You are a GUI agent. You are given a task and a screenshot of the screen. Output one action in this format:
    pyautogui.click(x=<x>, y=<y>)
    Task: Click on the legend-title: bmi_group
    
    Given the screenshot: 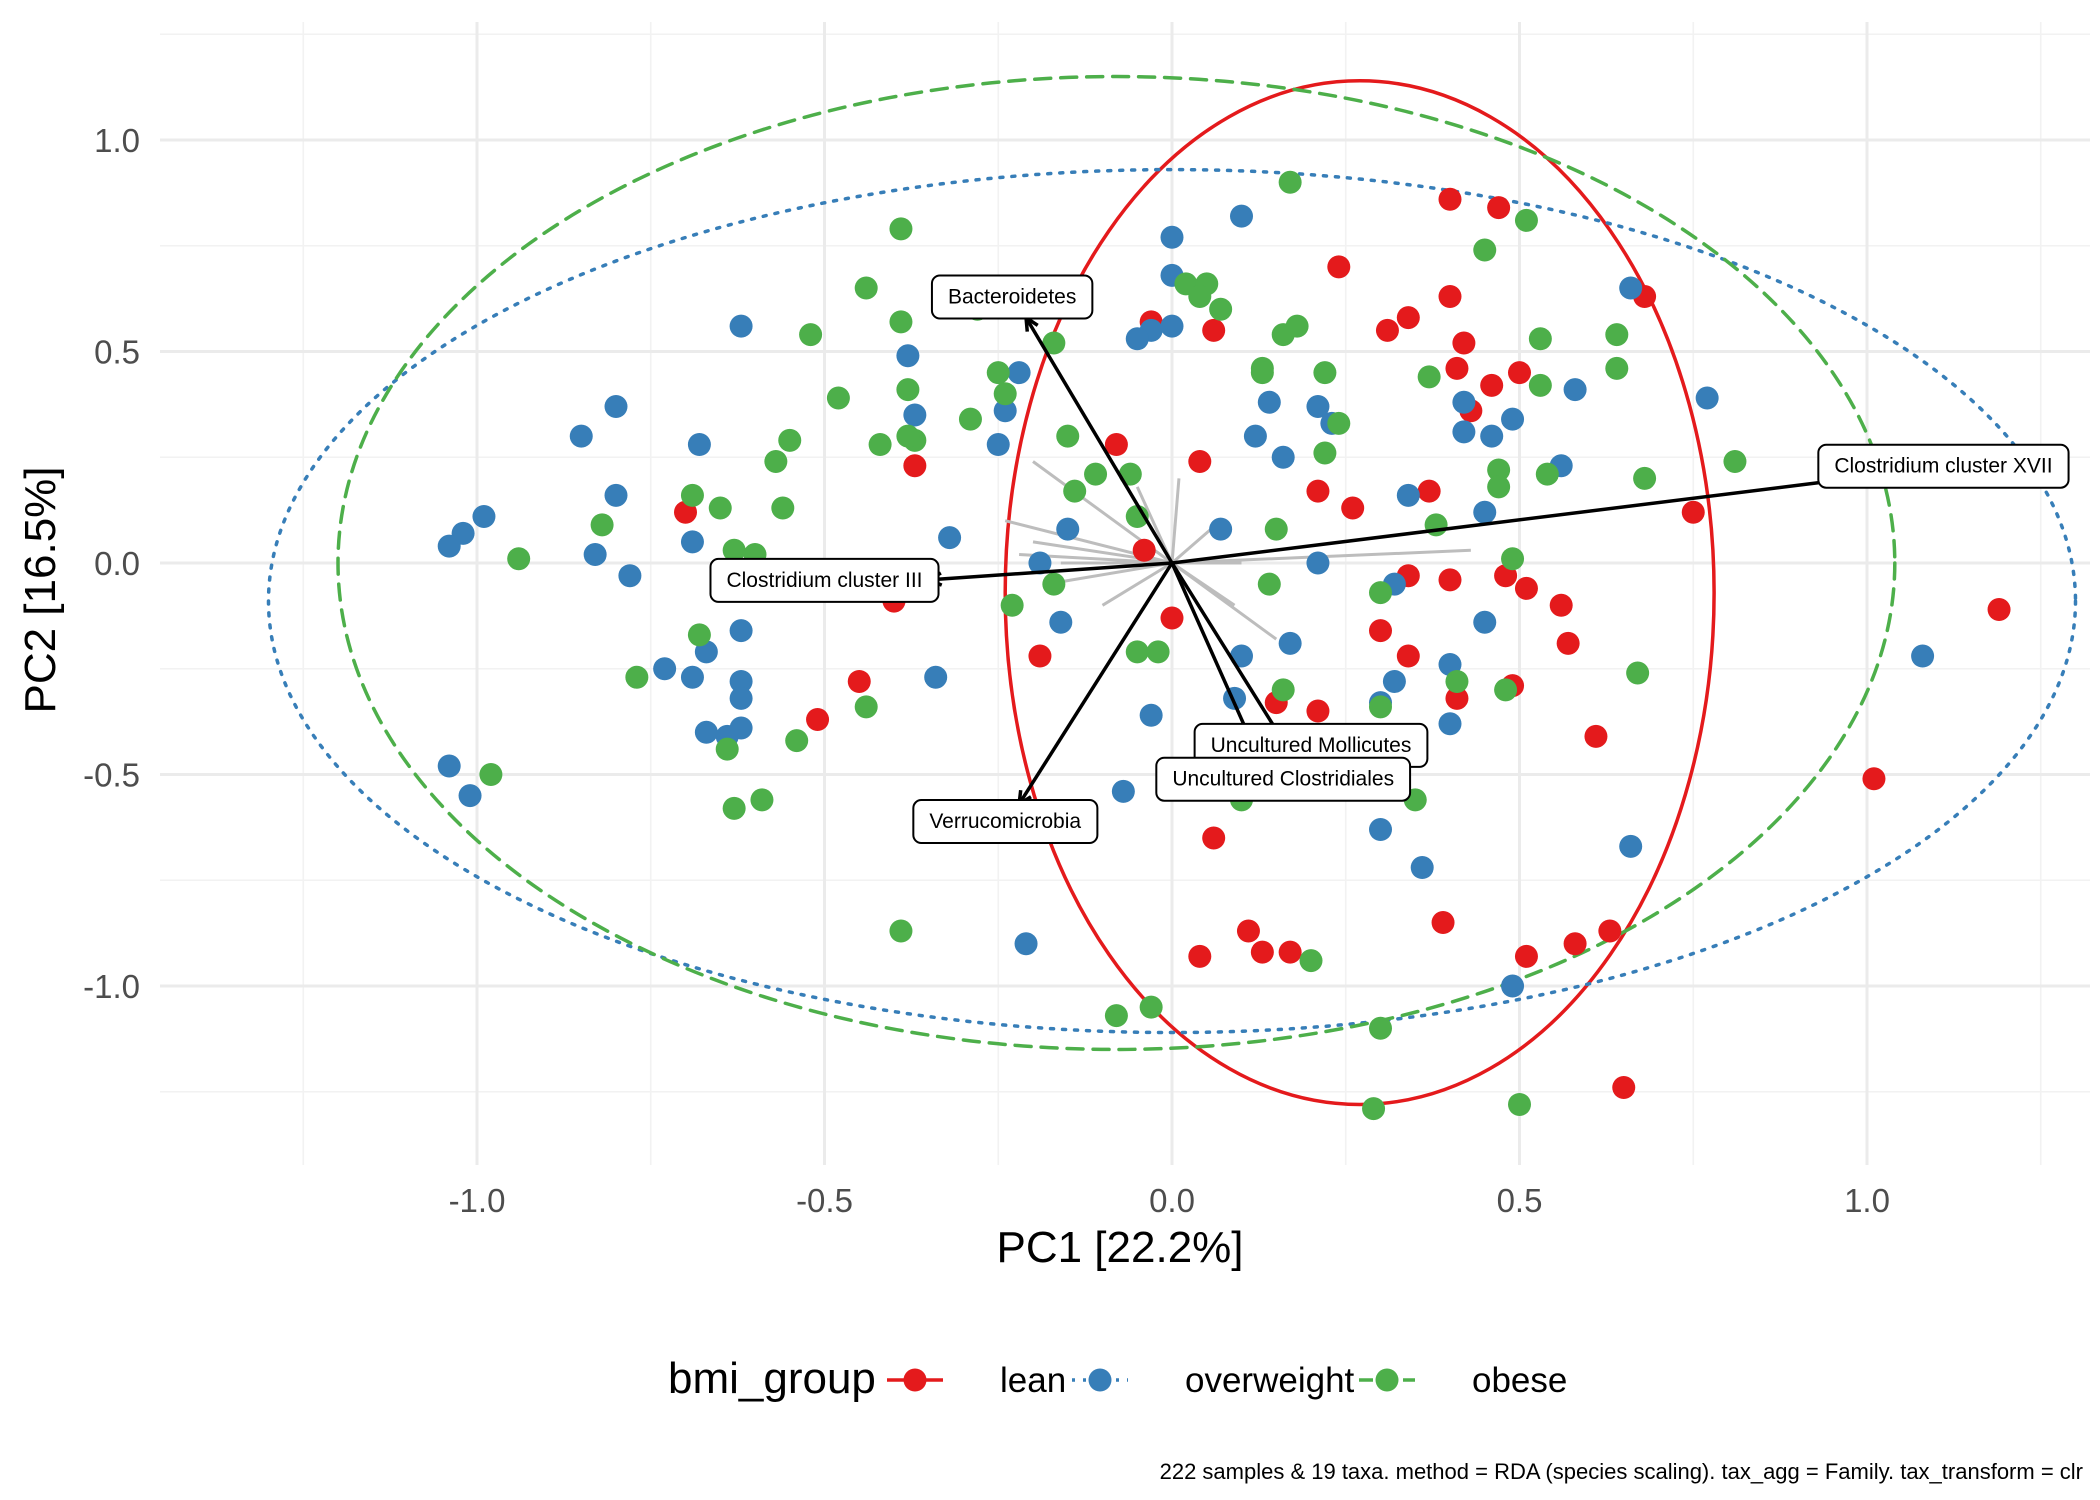 What is the action you would take?
    pyautogui.click(x=772, y=1378)
    